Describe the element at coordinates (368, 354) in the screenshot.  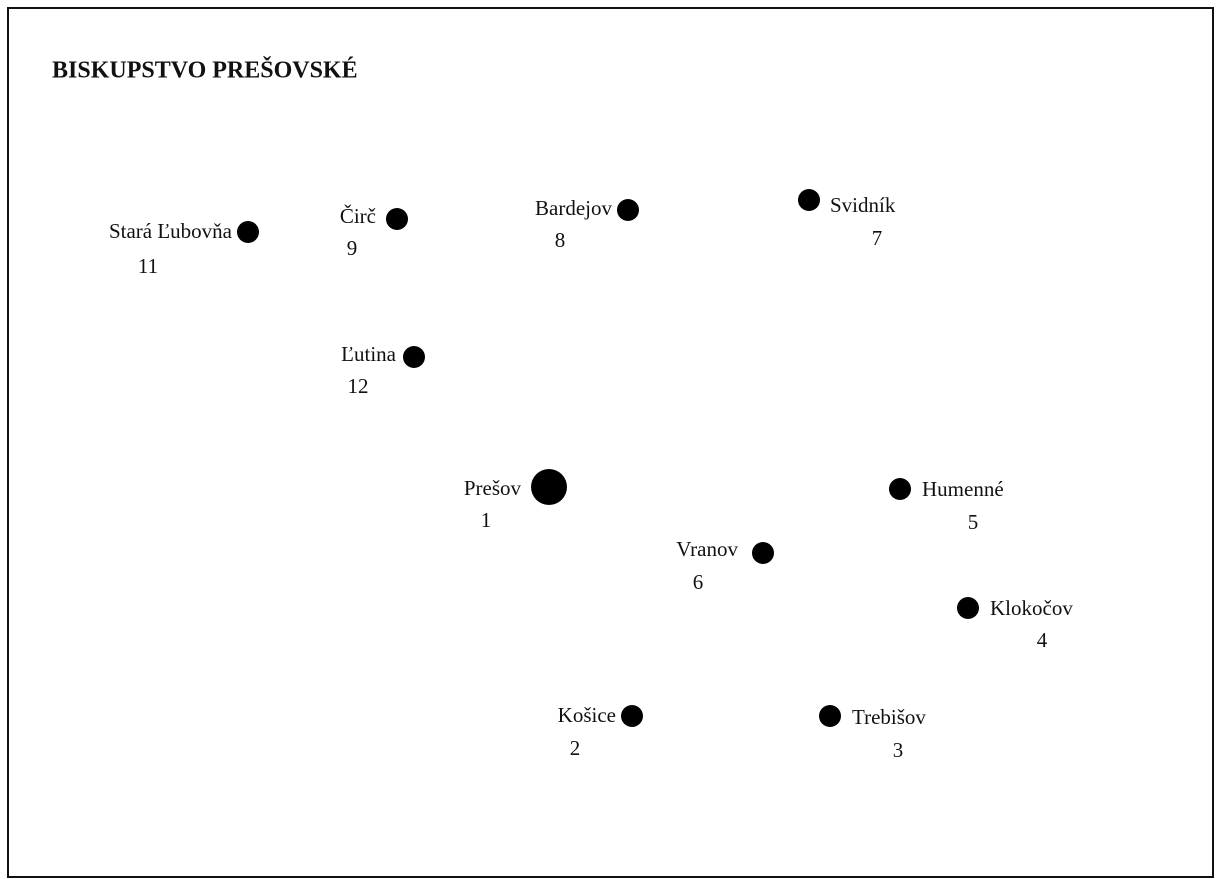
I see `place-name: Ľutina` at that location.